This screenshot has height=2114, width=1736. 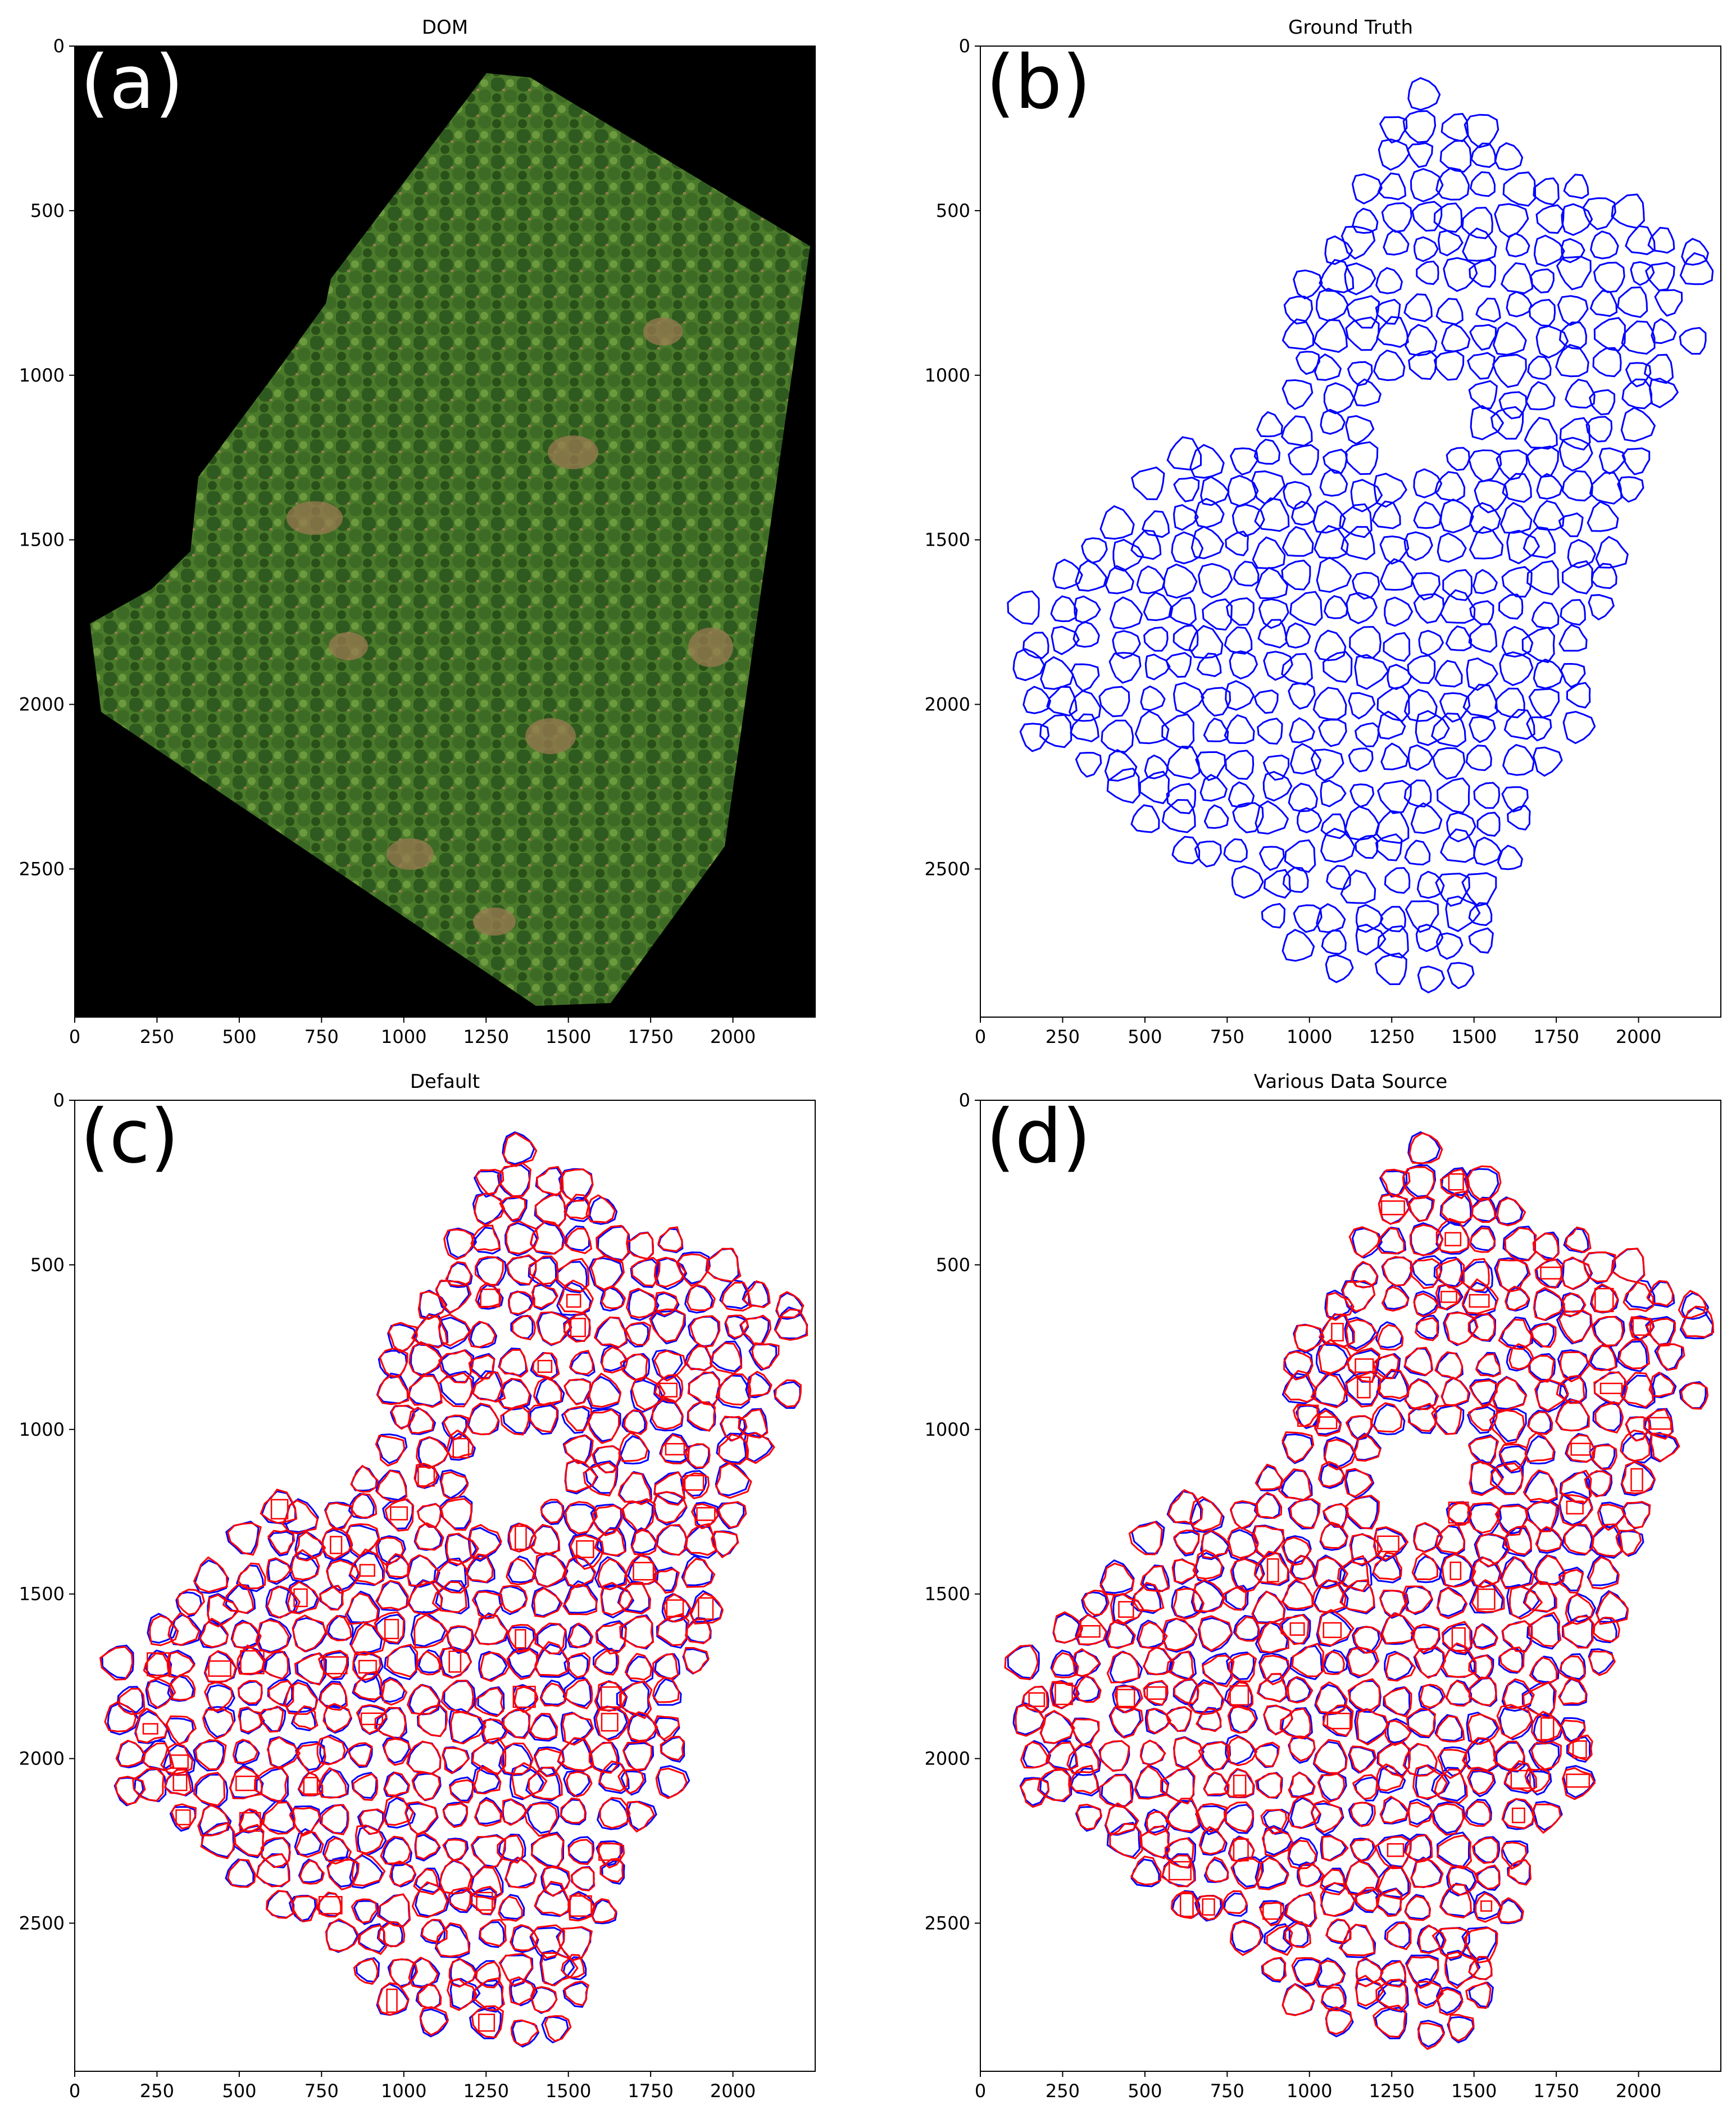 What do you see at coordinates (1556, 1036) in the screenshot?
I see `x-tick-label: 1750` at bounding box center [1556, 1036].